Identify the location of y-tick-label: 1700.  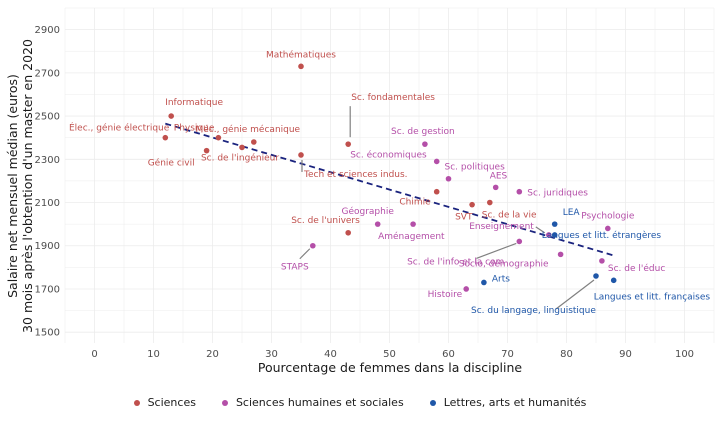
(47, 289).